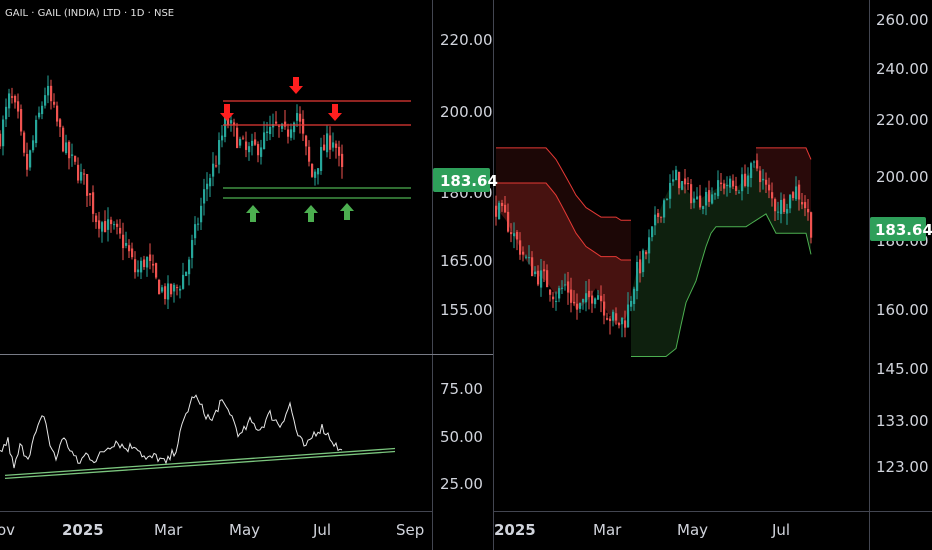 This screenshot has width=932, height=550. Describe the element at coordinates (902, 120) in the screenshot. I see `right-price-tick: 220.00` at that location.